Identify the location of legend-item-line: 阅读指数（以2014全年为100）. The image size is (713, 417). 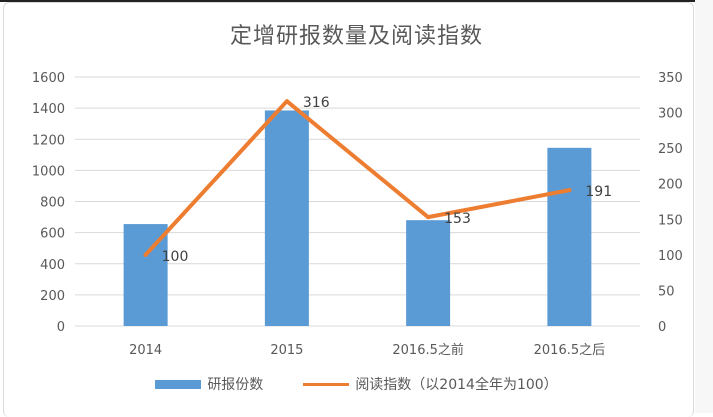
(430, 384).